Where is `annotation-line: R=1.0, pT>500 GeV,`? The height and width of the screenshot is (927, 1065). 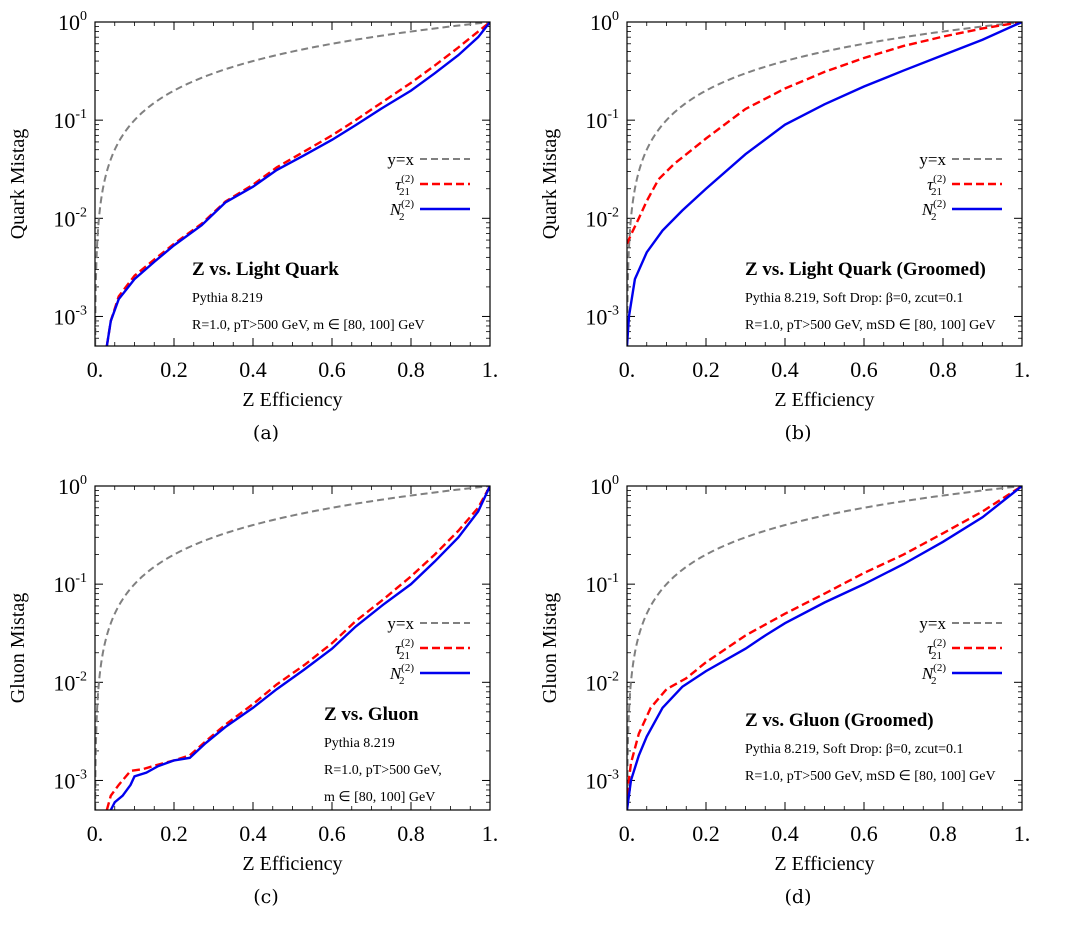 annotation-line: R=1.0, pT>500 GeV, is located at coordinates (383, 770).